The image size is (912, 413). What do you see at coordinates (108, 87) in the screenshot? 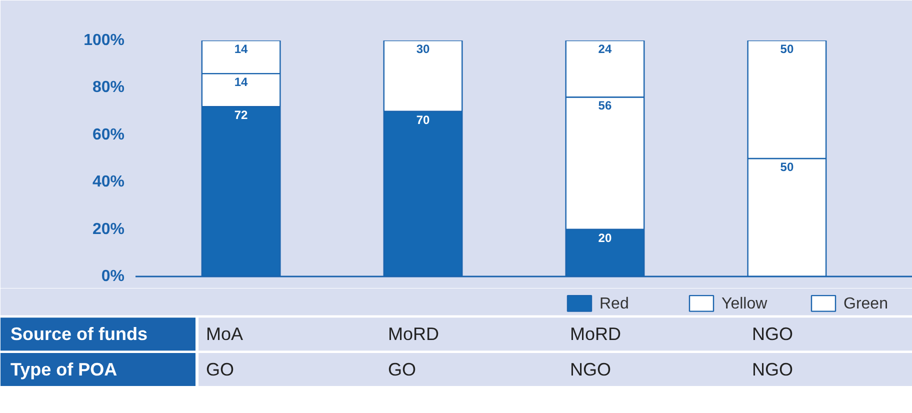
I see `y-tick-label: 80%` at bounding box center [108, 87].